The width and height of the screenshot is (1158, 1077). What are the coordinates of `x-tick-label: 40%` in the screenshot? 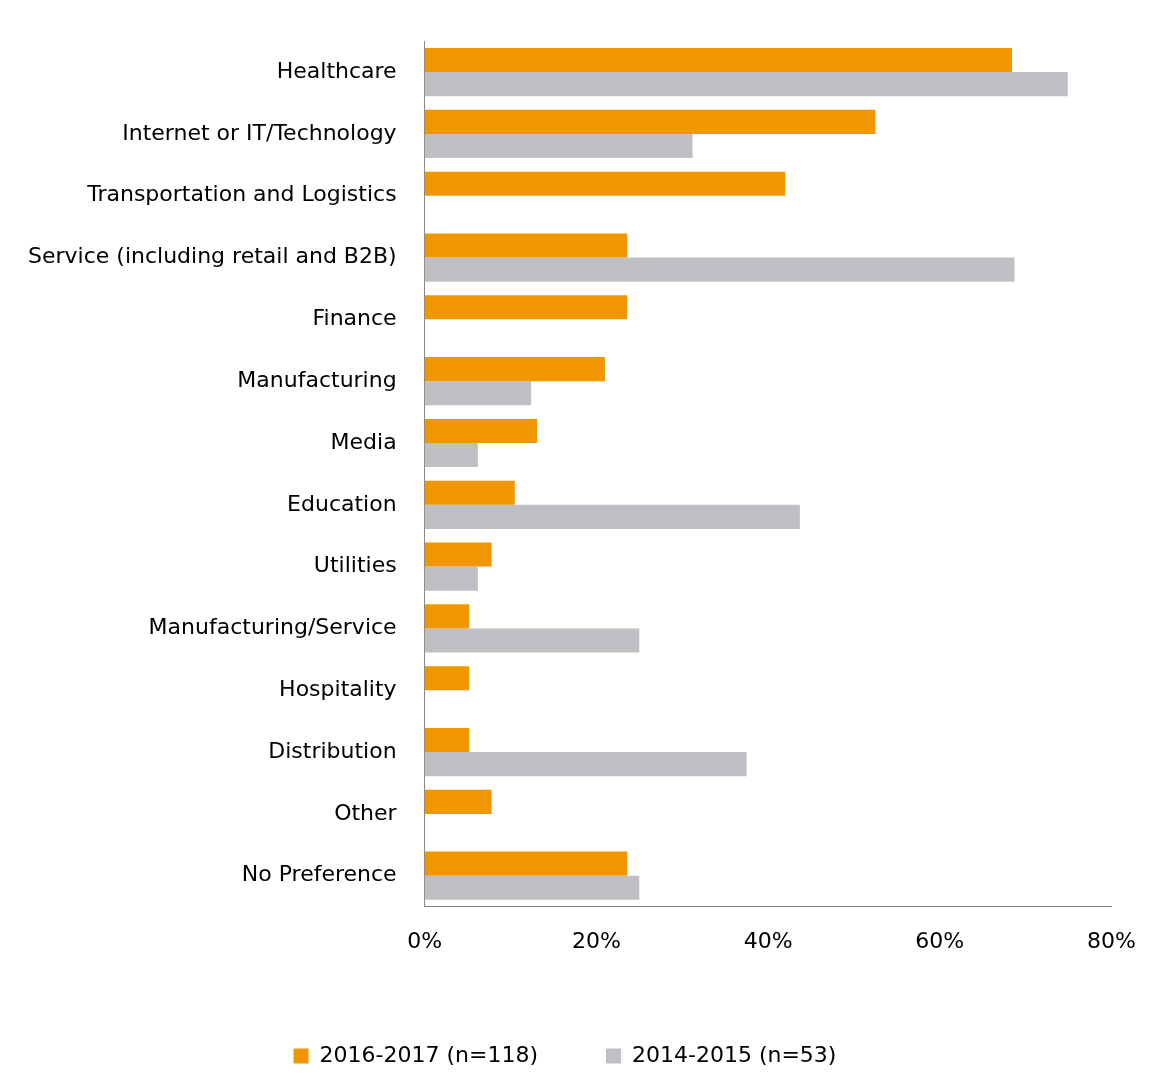 It's located at (768, 940).